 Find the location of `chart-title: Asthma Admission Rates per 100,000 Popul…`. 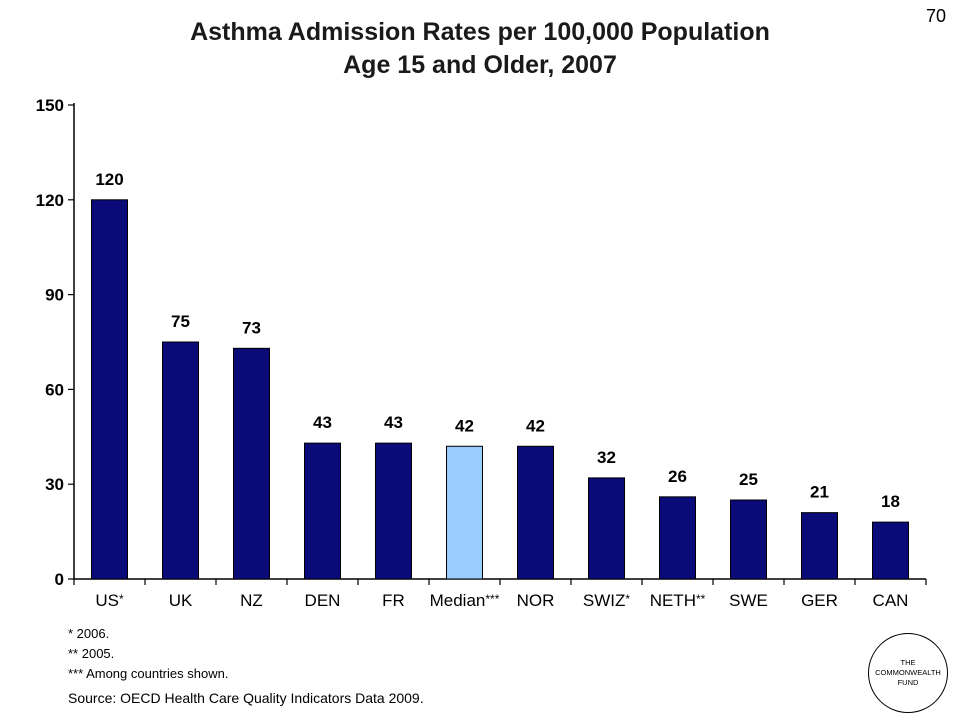

chart-title: Asthma Admission Rates per 100,000 Popul… is located at coordinates (480, 49).